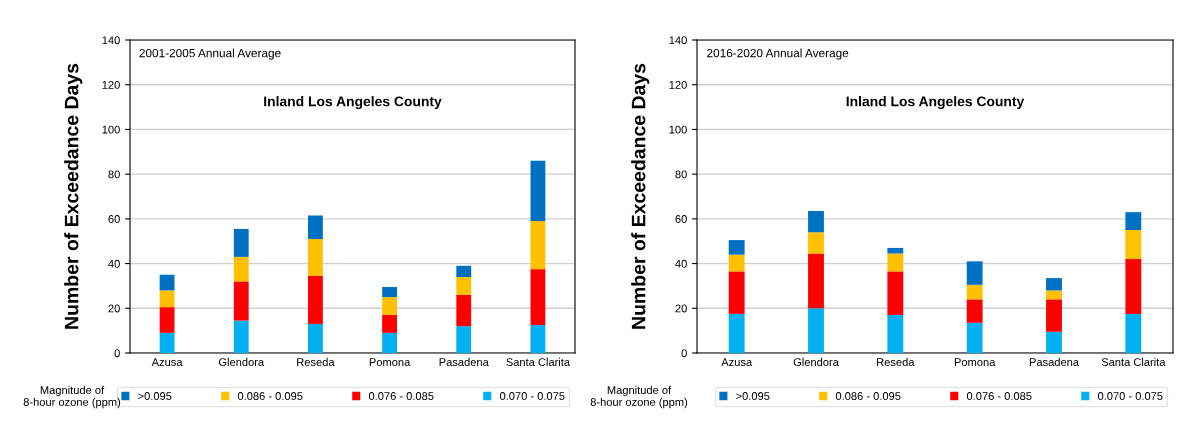 This screenshot has height=428, width=1182. Describe the element at coordinates (210, 54) in the screenshot. I see `text: 2001-2005 Annual Average` at that location.